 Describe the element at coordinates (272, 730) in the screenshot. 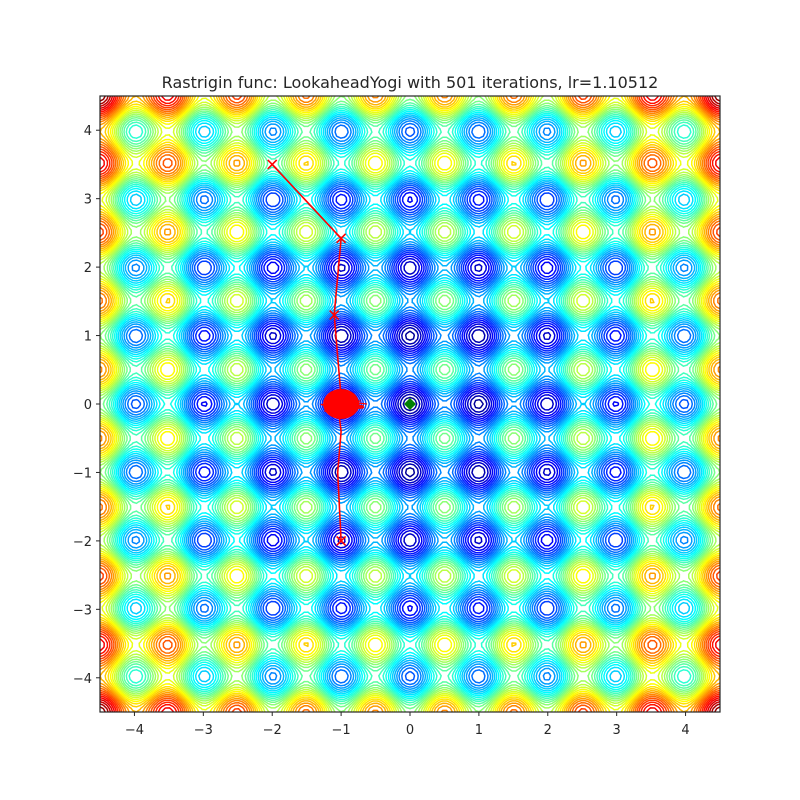

I see `x-tick-label: −2` at that location.